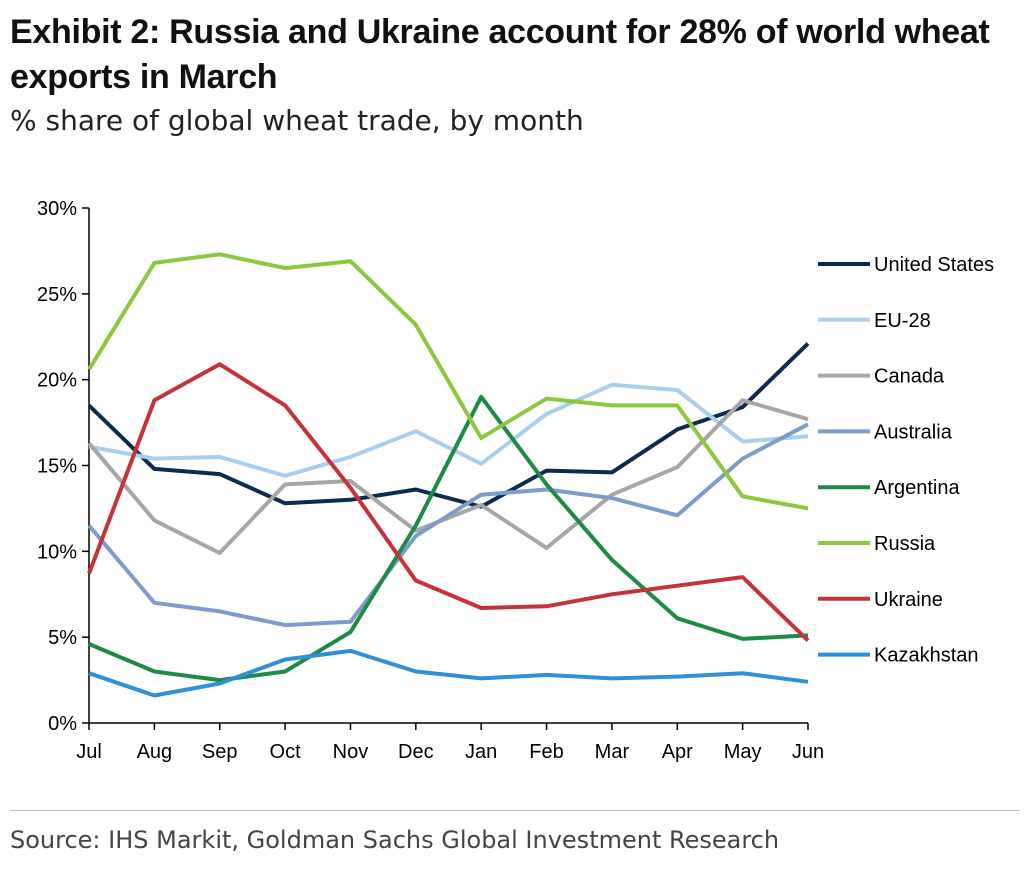 The image size is (1024, 886). Describe the element at coordinates (57, 381) in the screenshot. I see `y-tick-label: 20%` at that location.